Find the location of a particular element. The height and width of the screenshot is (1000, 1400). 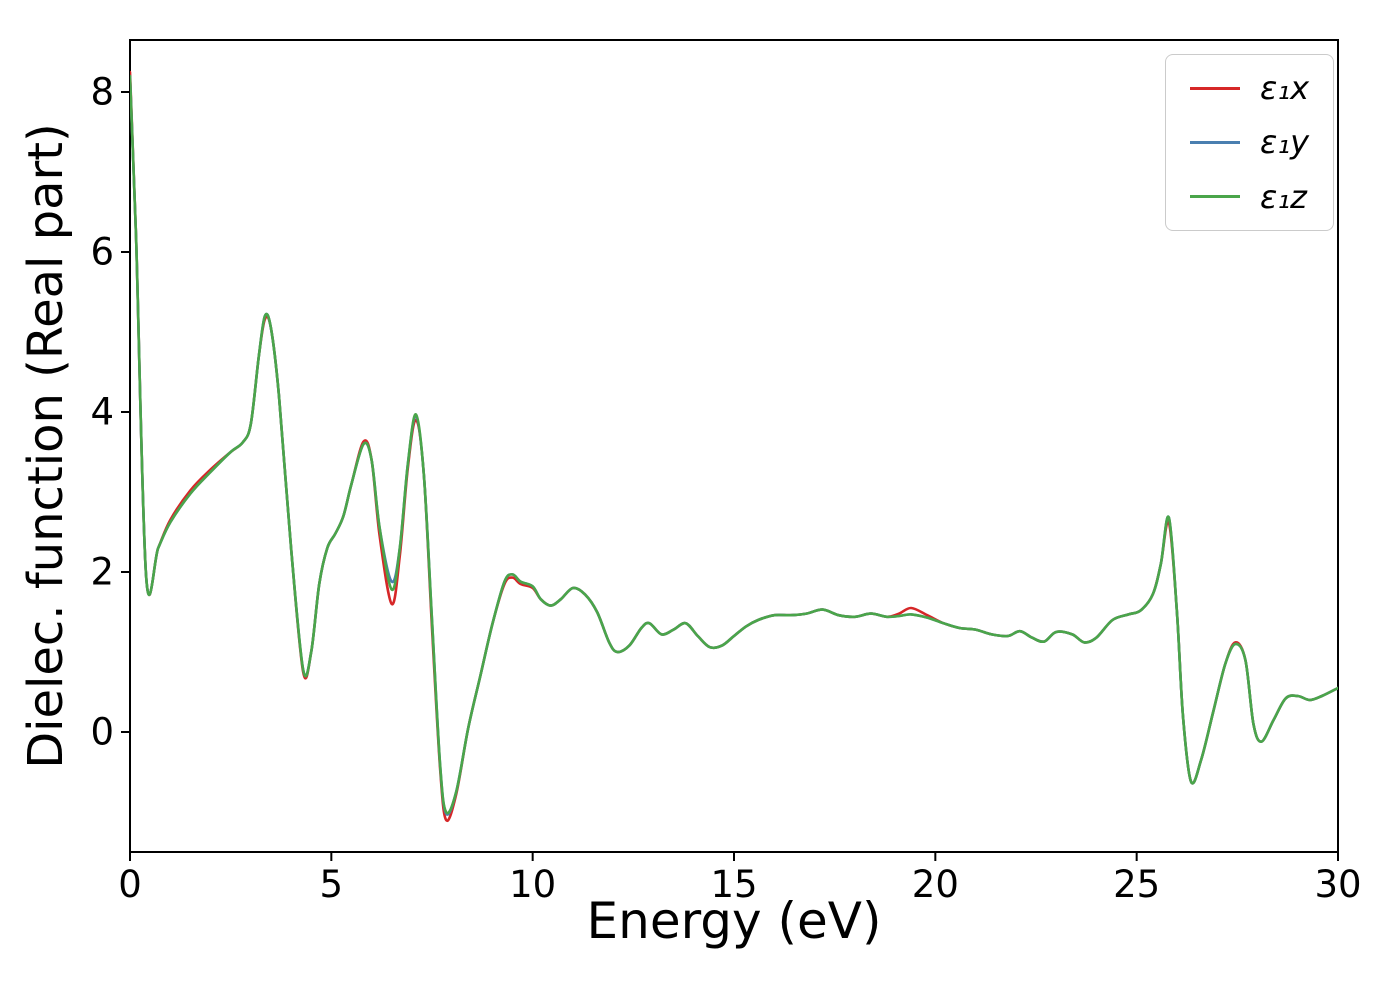

y-tick-label: 2 is located at coordinates (102, 572).